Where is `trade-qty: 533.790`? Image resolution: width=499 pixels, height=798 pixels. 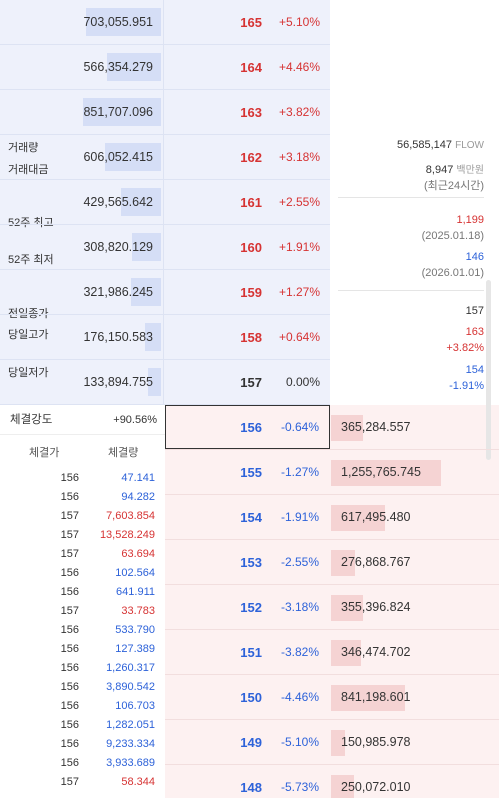
trade-qty: 533.790 is located at coordinates (135, 630).